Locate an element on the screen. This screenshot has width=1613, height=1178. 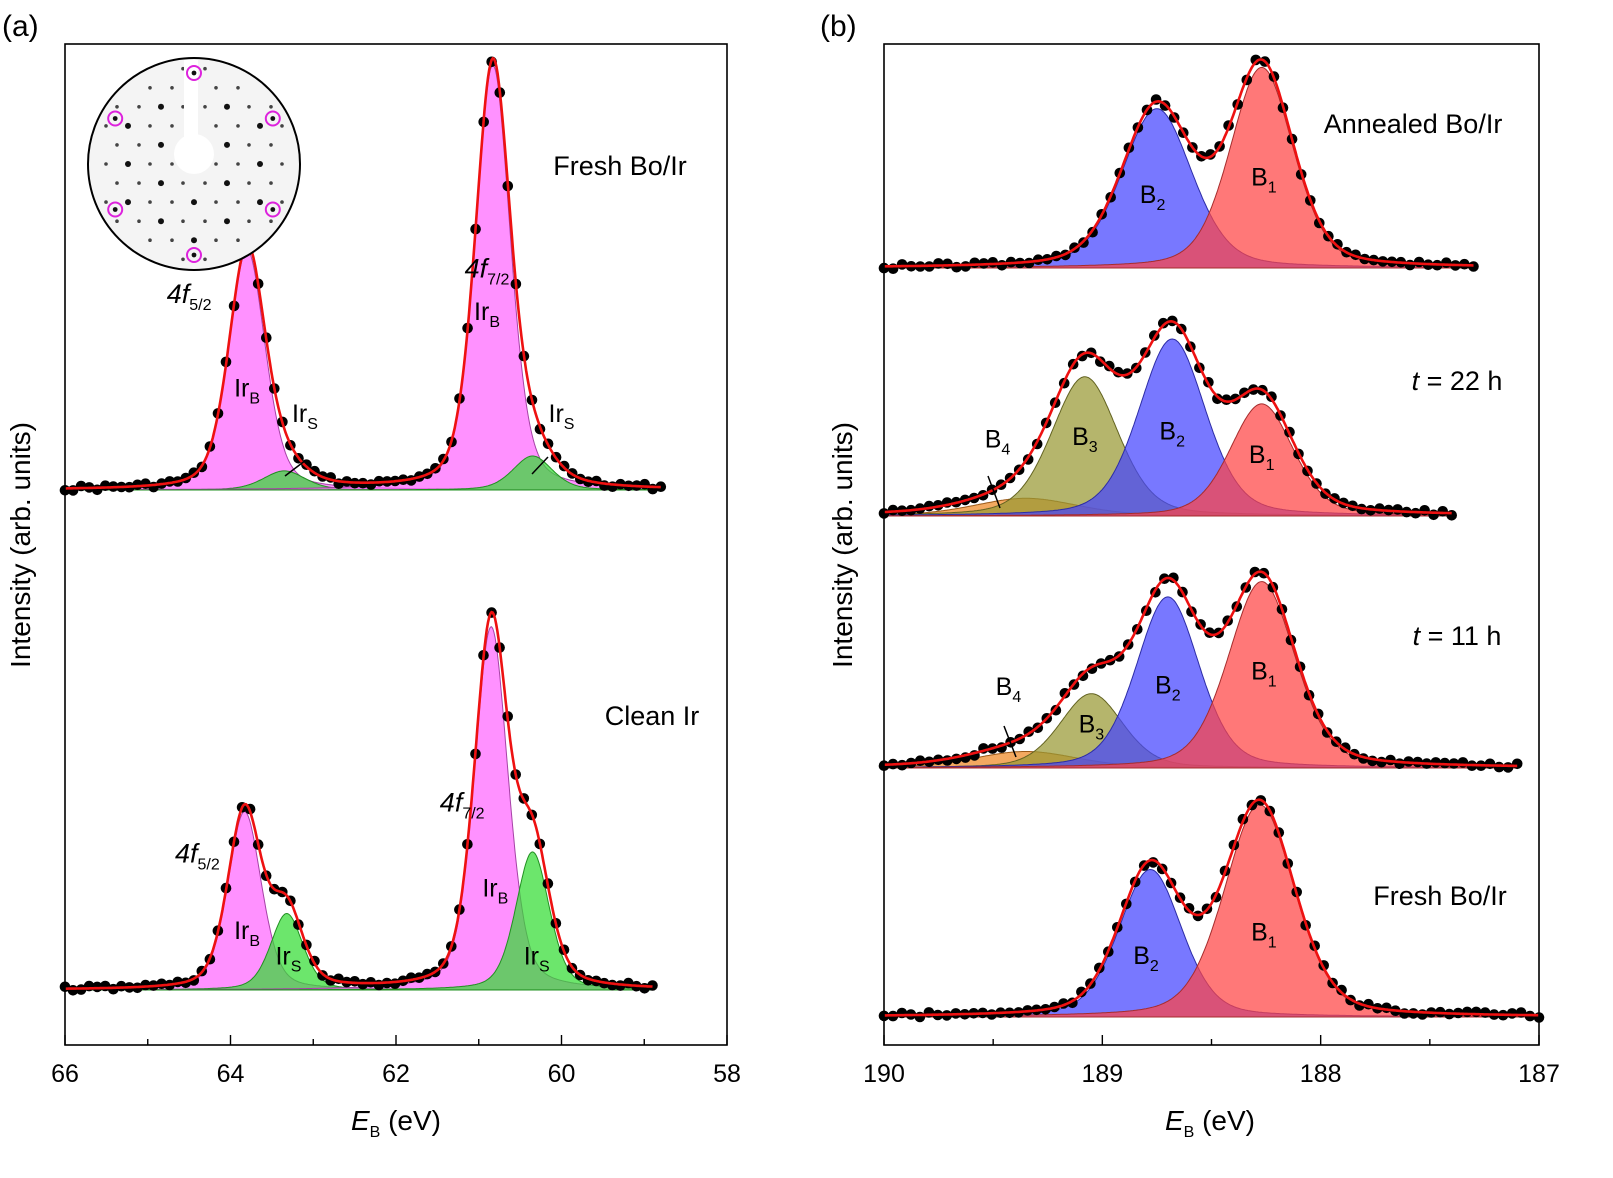
panel-b-x-ticks: 190 189 188 187 is located at coordinates (1211, 1061).